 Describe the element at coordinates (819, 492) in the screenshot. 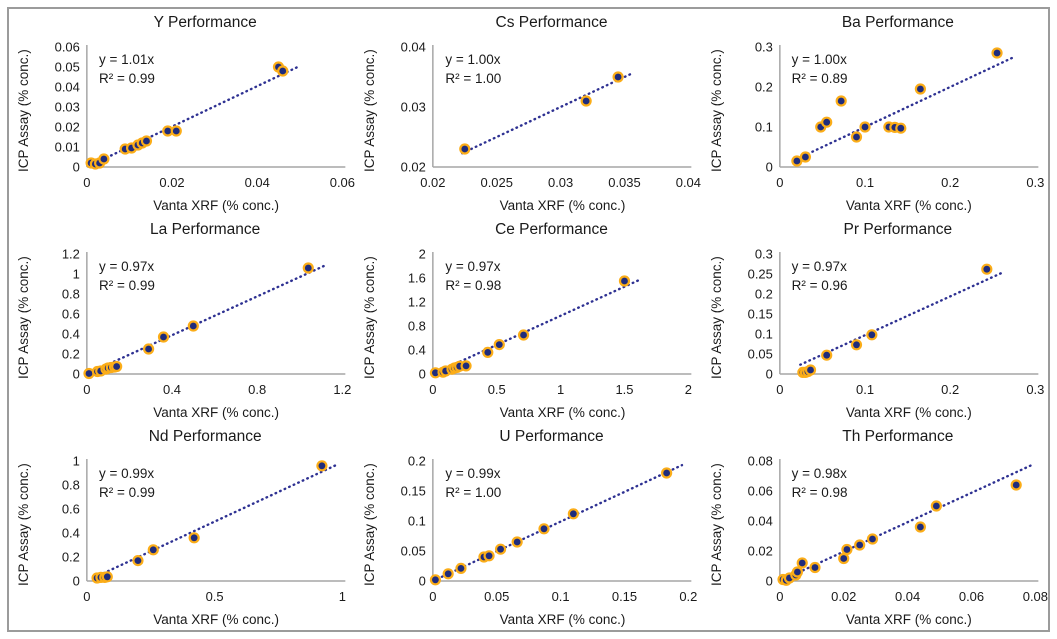

I see `r-squared-value: R² = 0.98` at that location.